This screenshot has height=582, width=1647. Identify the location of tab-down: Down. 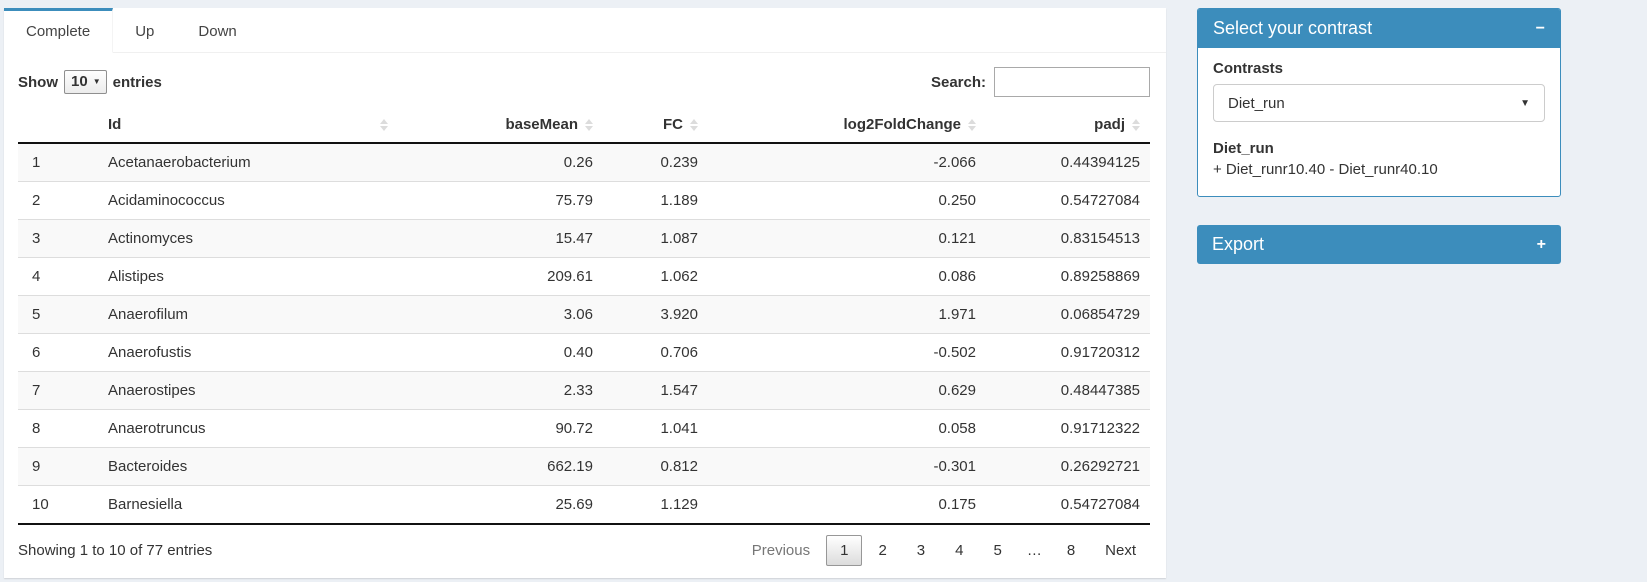
(217, 31).